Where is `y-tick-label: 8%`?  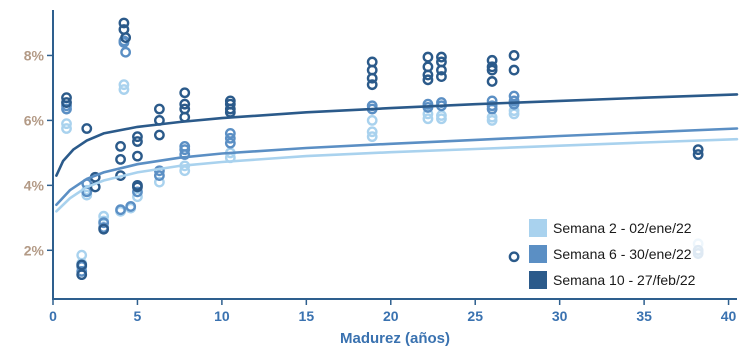
y-tick-label: 8% is located at coordinates (34, 55).